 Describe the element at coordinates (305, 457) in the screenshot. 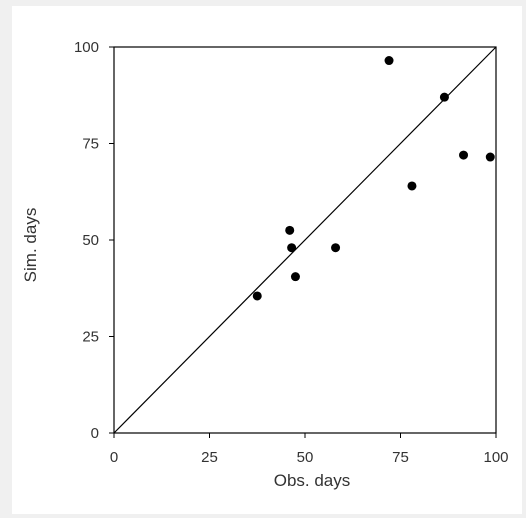

I see `x-tick-label: 50` at that location.